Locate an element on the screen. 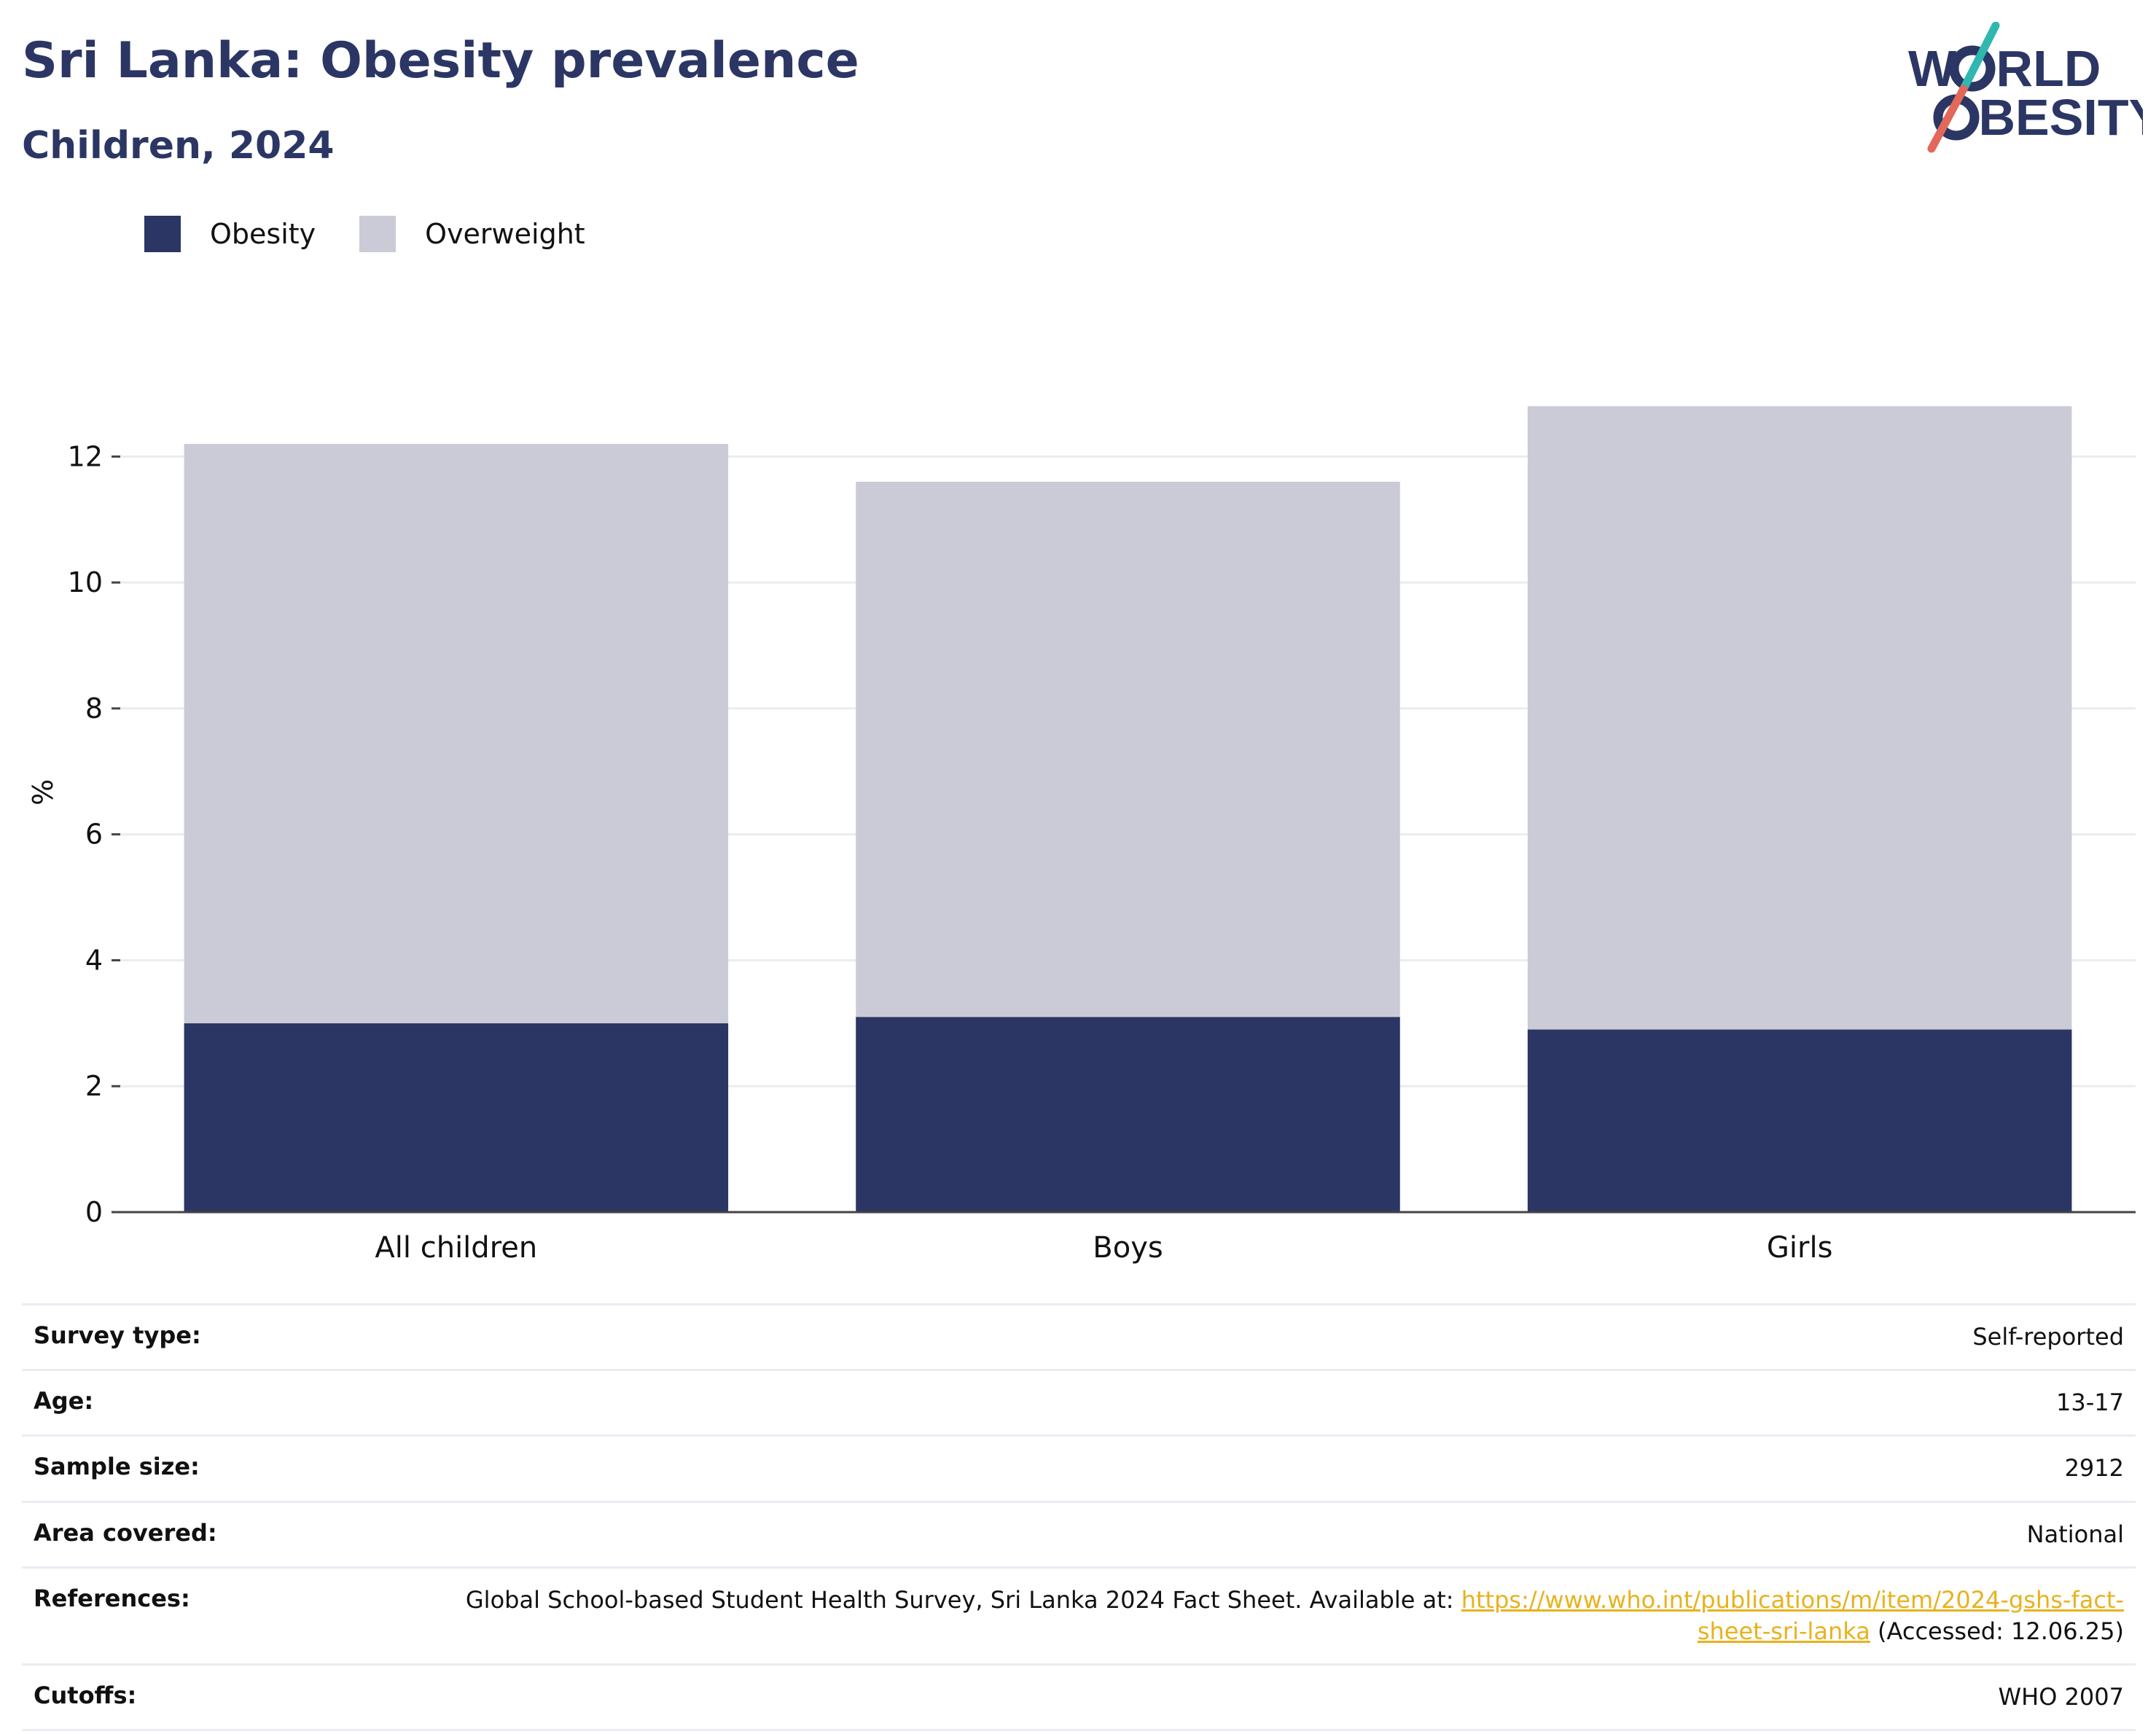 This screenshot has width=2156, height=1734. references-key: References: is located at coordinates (223, 1615).